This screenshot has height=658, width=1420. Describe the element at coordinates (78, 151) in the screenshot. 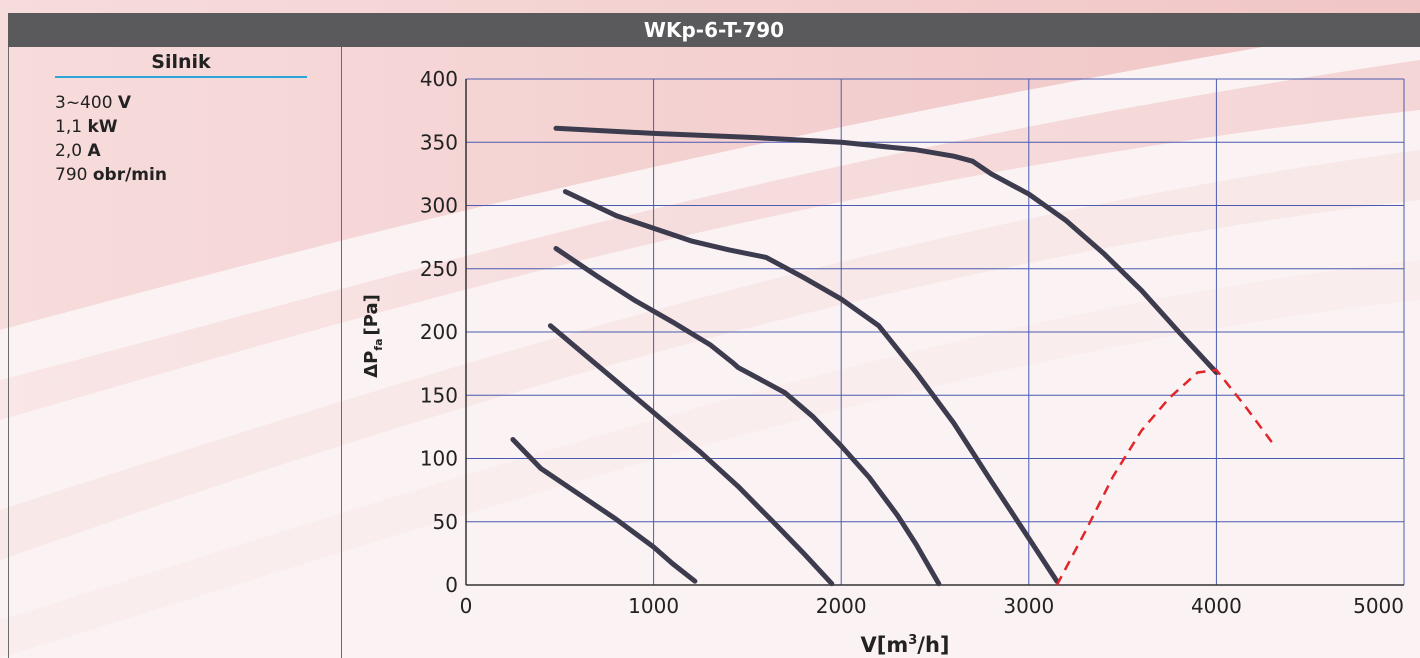

I see `spec-current: 2,0 A` at that location.